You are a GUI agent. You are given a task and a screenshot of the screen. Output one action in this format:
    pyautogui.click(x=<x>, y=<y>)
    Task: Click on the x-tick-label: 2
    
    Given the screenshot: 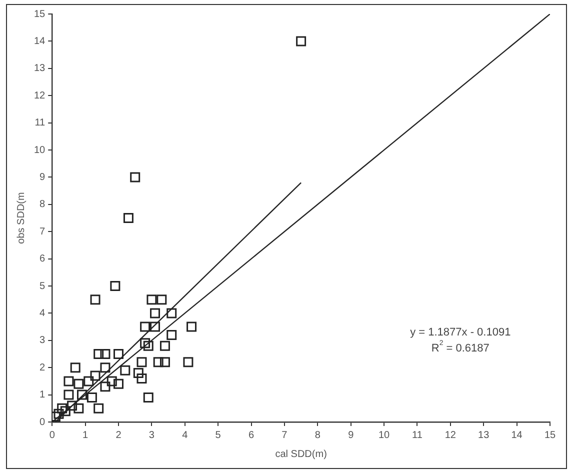 What is the action you would take?
    pyautogui.click(x=119, y=435)
    